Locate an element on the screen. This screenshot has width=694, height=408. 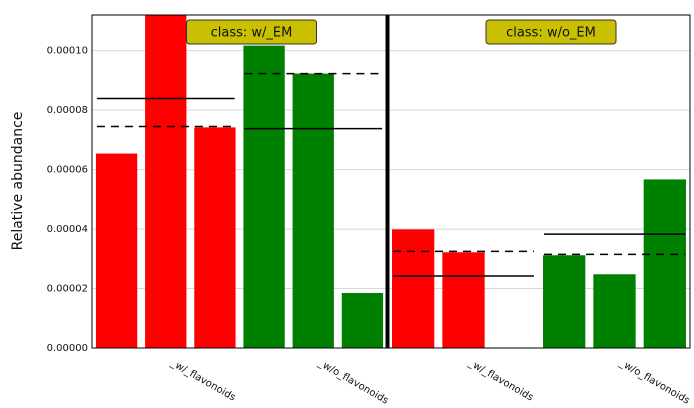
y-tick-label: 0.00008 is located at coordinates (67, 110).